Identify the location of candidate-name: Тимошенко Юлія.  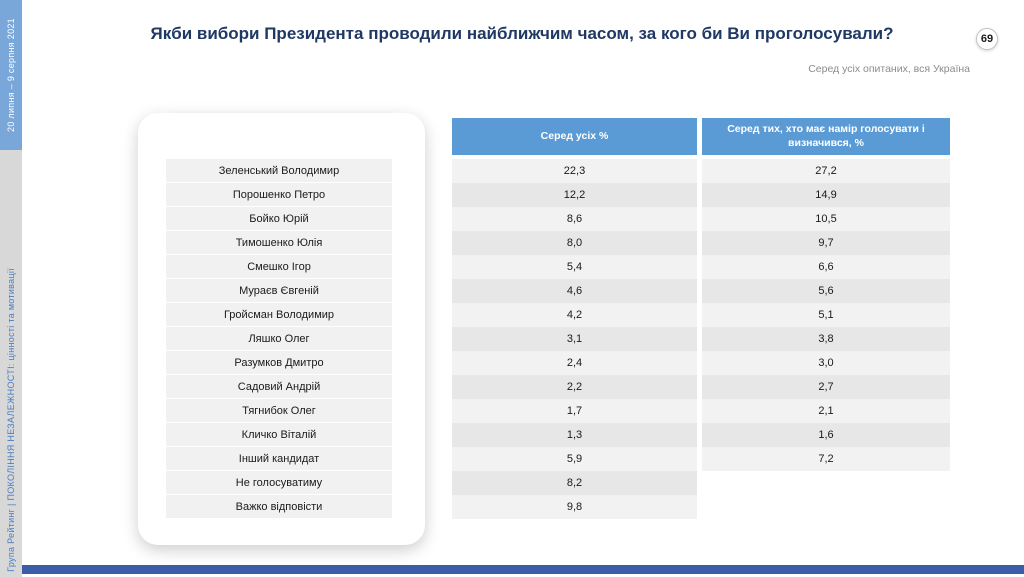
(279, 242).